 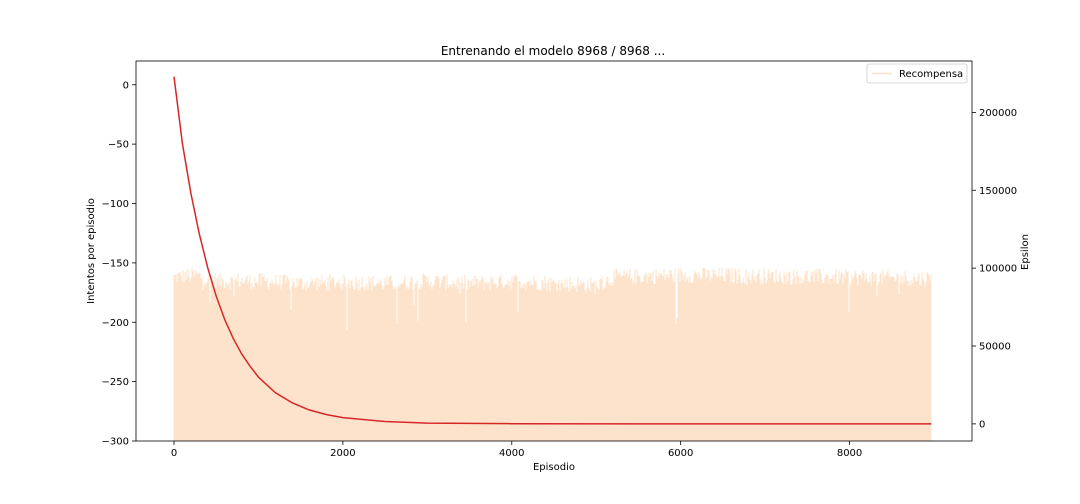 What do you see at coordinates (115, 323) in the screenshot?
I see `y-tick-label-left: −200` at bounding box center [115, 323].